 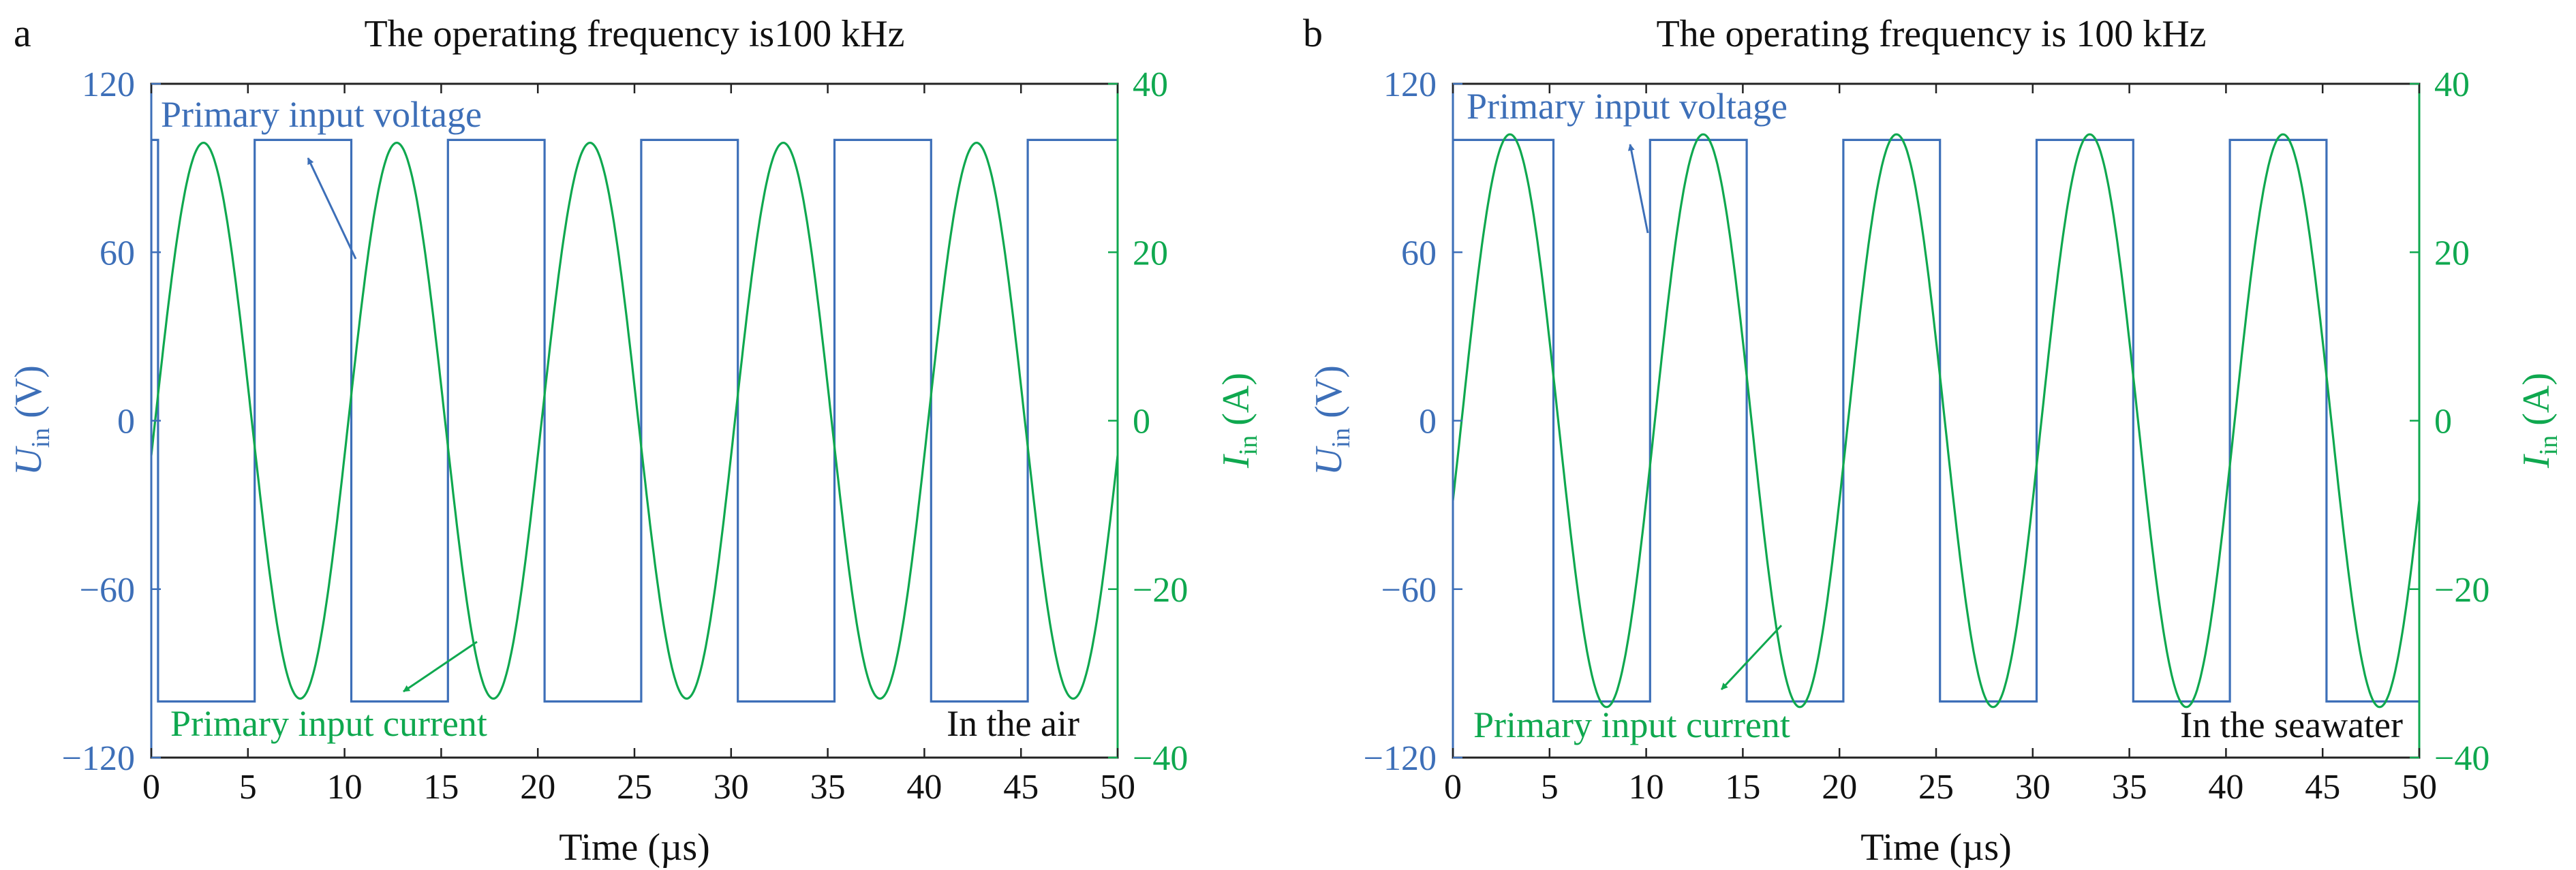 What do you see at coordinates (537, 788) in the screenshot?
I see `x-tick-label-a: 20` at bounding box center [537, 788].